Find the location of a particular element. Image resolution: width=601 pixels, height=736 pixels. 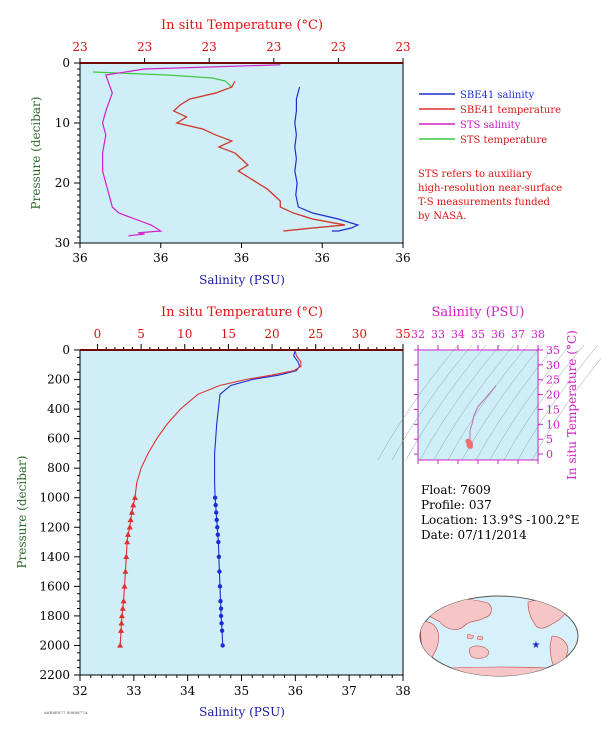

legend-label: SBE41 temperature is located at coordinates (510, 110).